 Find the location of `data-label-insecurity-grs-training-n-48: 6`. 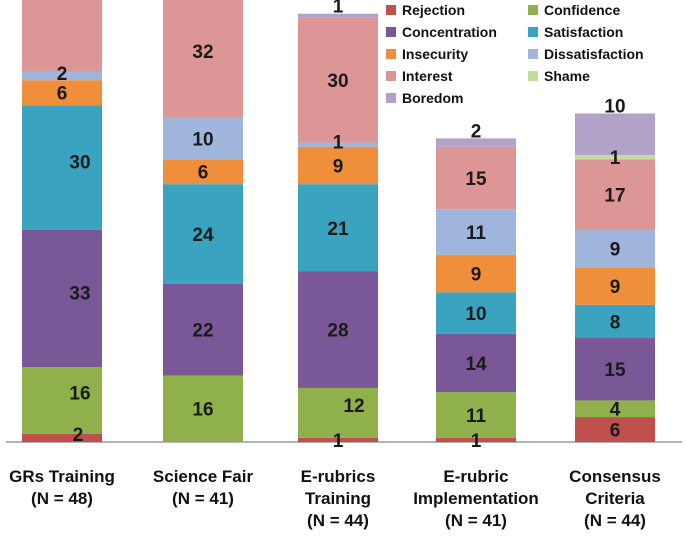

data-label-insecurity-grs-training-n-48: 6 is located at coordinates (62, 94).